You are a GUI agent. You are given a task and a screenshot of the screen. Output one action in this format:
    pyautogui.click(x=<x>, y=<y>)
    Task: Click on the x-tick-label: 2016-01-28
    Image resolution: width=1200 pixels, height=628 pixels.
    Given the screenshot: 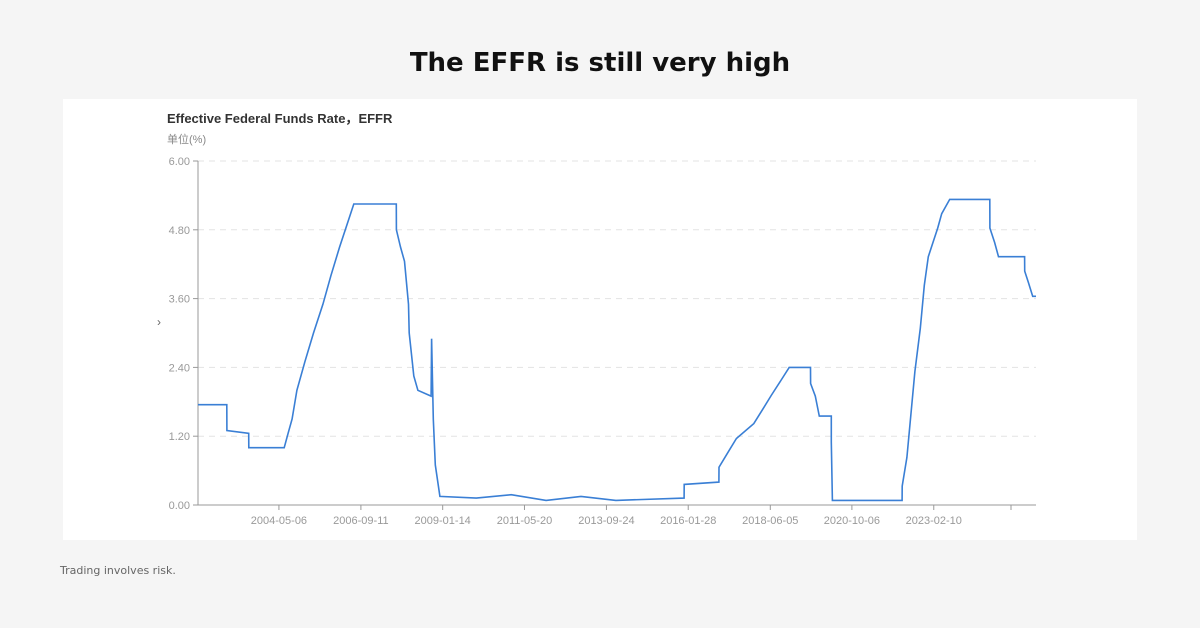 What is the action you would take?
    pyautogui.click(x=688, y=521)
    